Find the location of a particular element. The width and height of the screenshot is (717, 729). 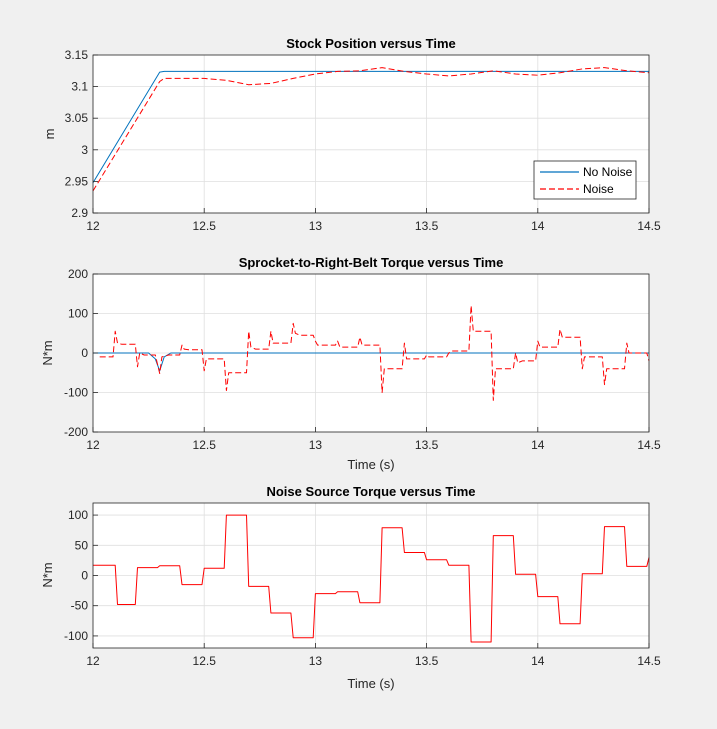

ytick-label: 50 is located at coordinates (82, 545).